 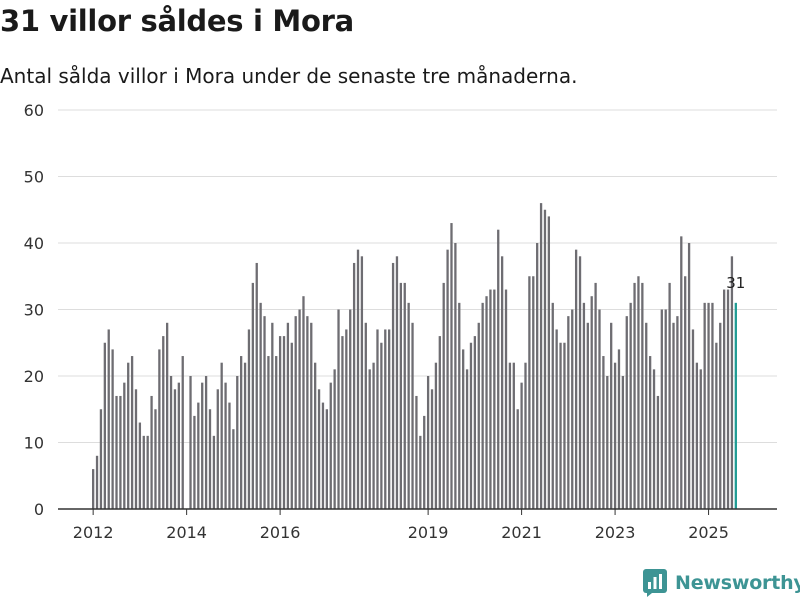 What do you see at coordinates (177, 21) in the screenshot?
I see `chart-title: 31 villor såldes i Mora` at bounding box center [177, 21].